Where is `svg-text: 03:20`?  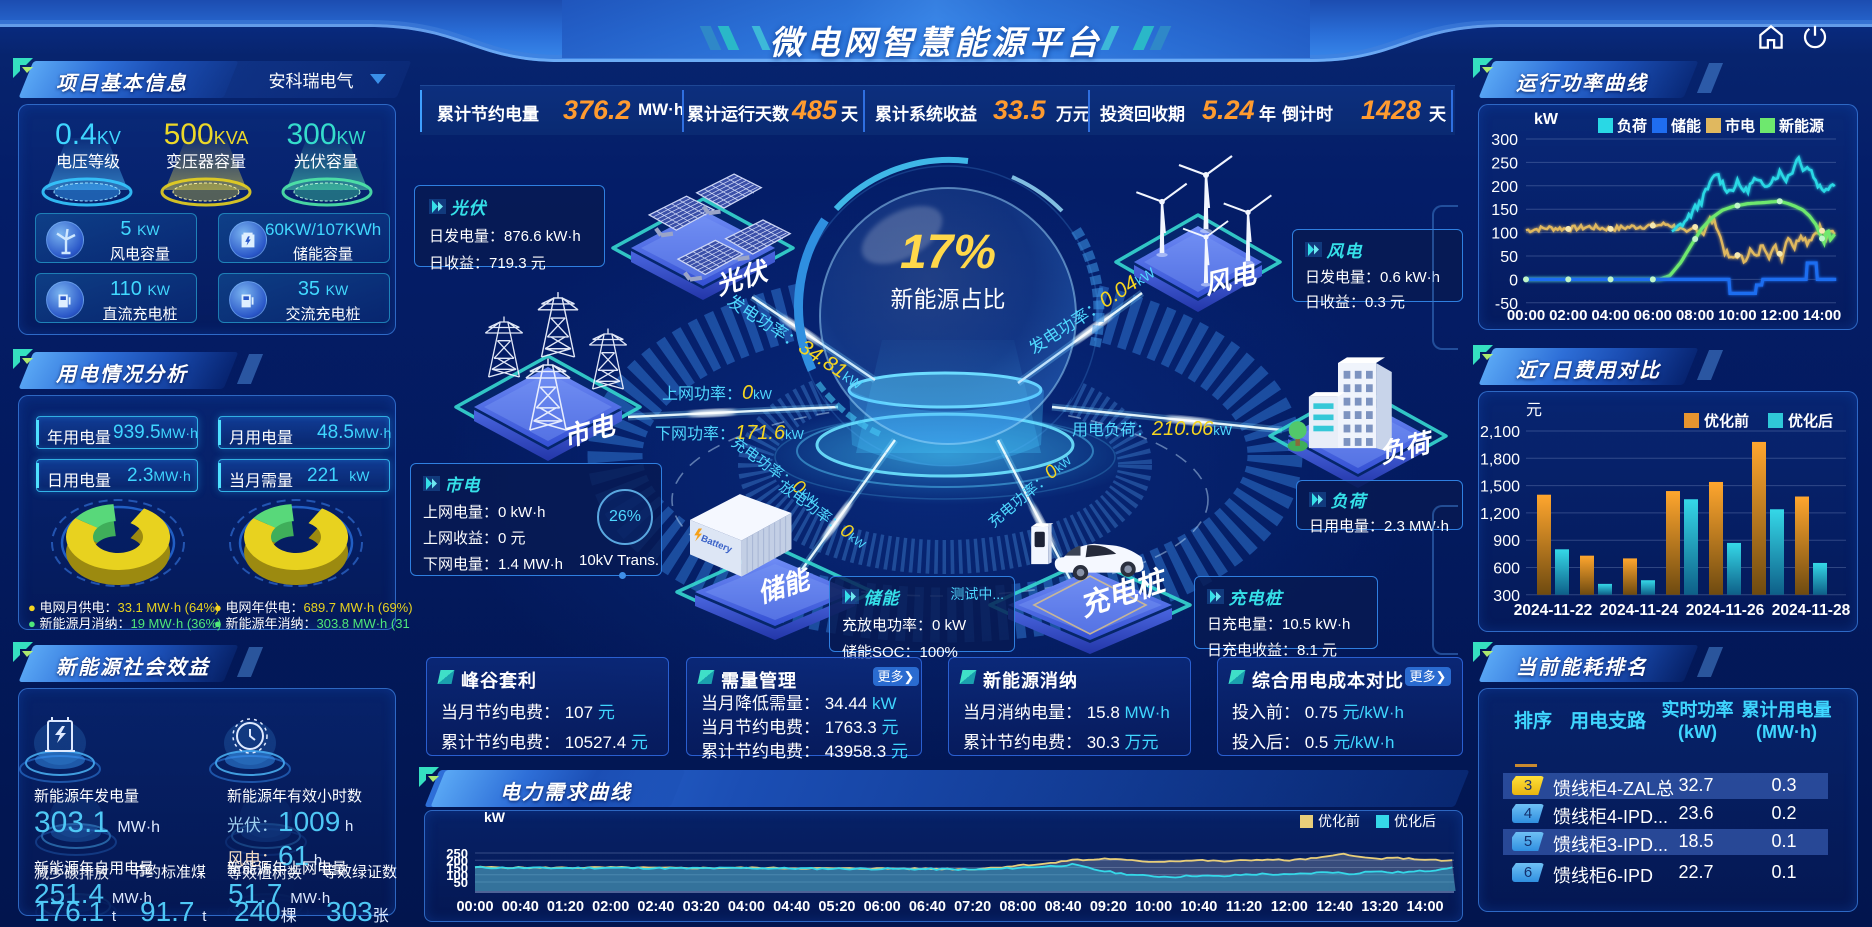 svg-text: 03:20 is located at coordinates (701, 907).